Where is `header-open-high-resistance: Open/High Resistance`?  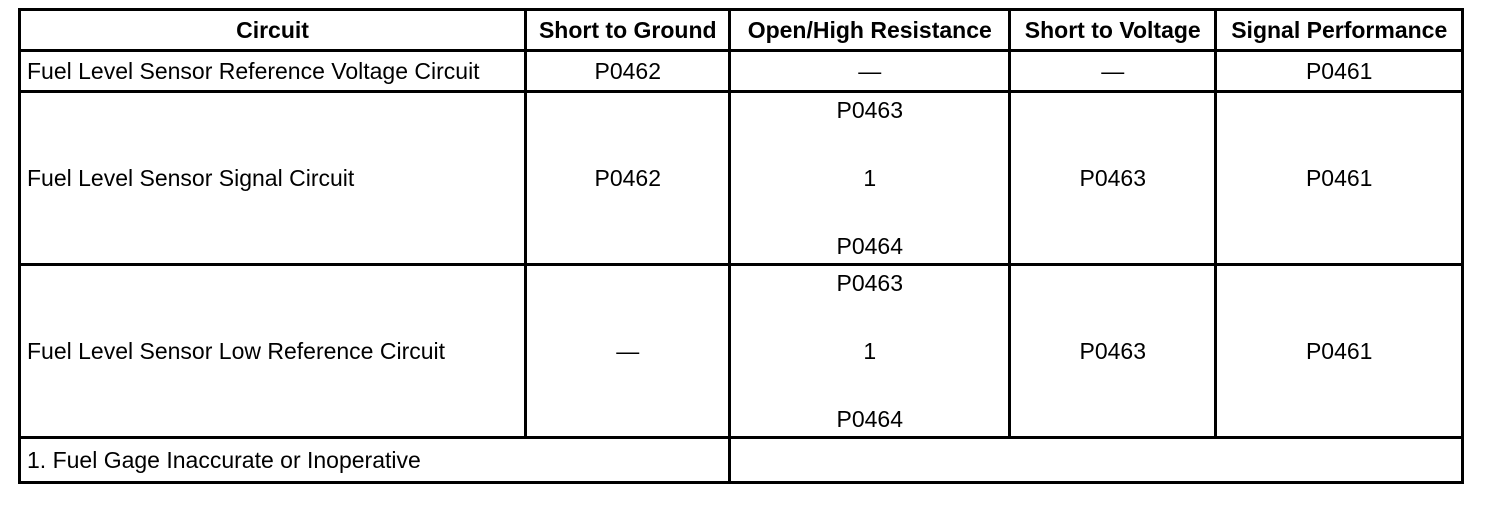 header-open-high-resistance: Open/High Resistance is located at coordinates (870, 30).